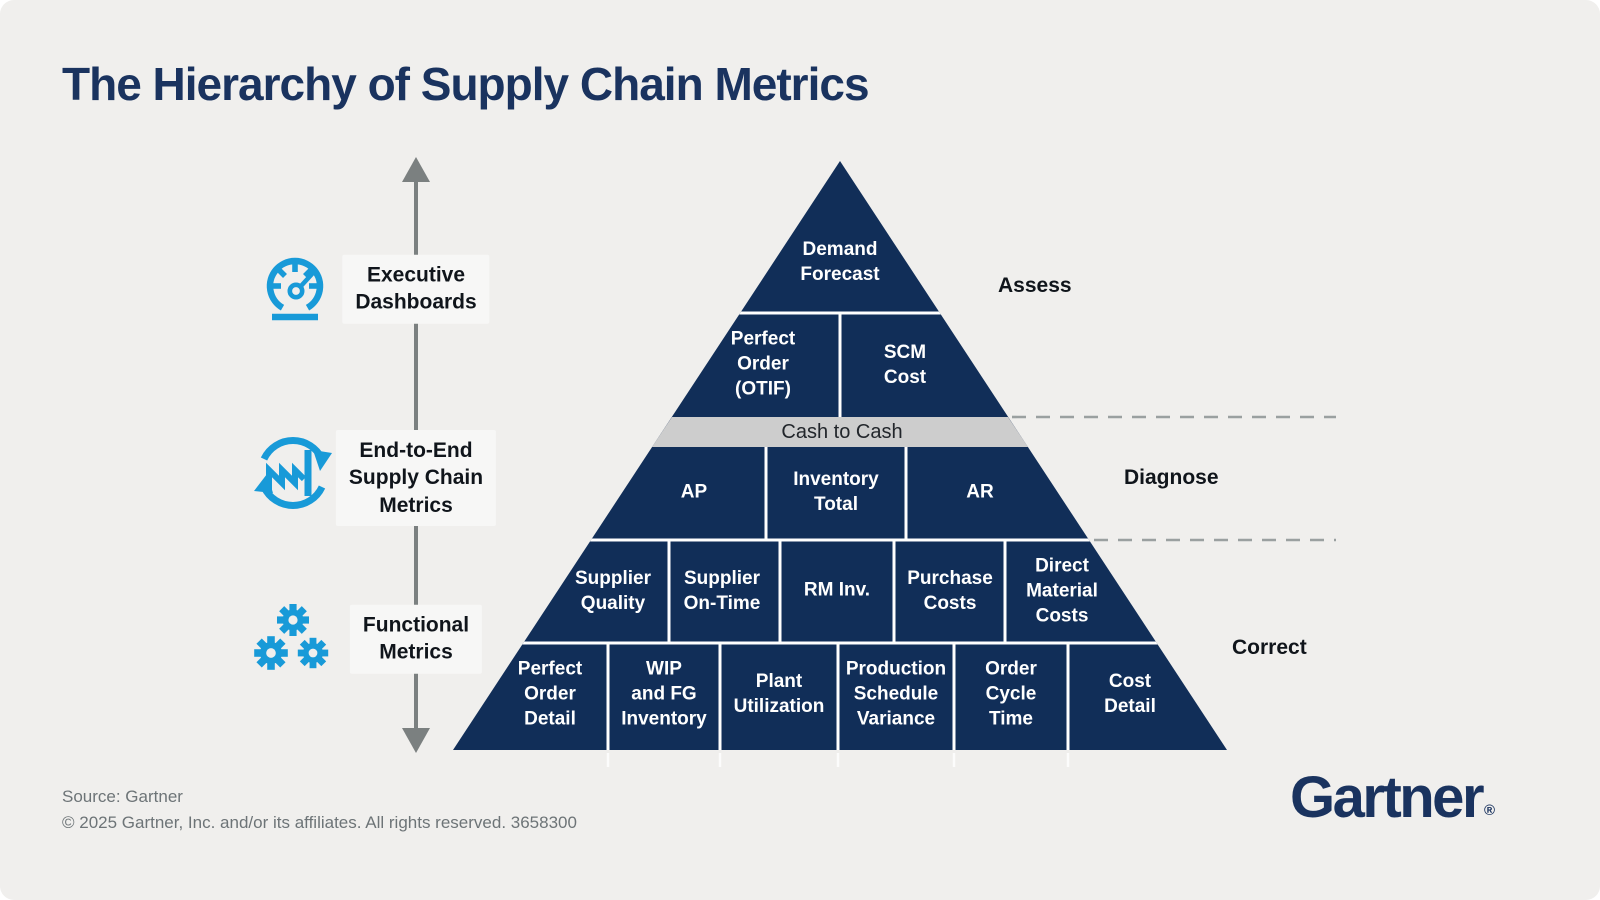 This screenshot has width=1600, height=900. What do you see at coordinates (779, 693) in the screenshot?
I see `pyramid-cell-plant-utilization: Plant Utilization` at bounding box center [779, 693].